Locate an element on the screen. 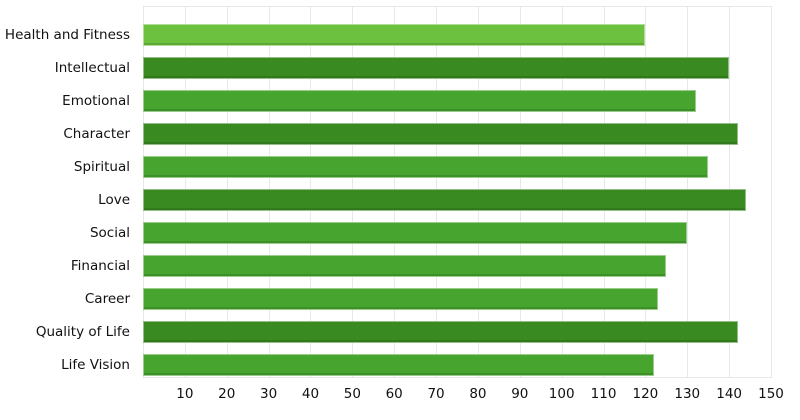 The image size is (800, 420). bar-career is located at coordinates (400, 298).